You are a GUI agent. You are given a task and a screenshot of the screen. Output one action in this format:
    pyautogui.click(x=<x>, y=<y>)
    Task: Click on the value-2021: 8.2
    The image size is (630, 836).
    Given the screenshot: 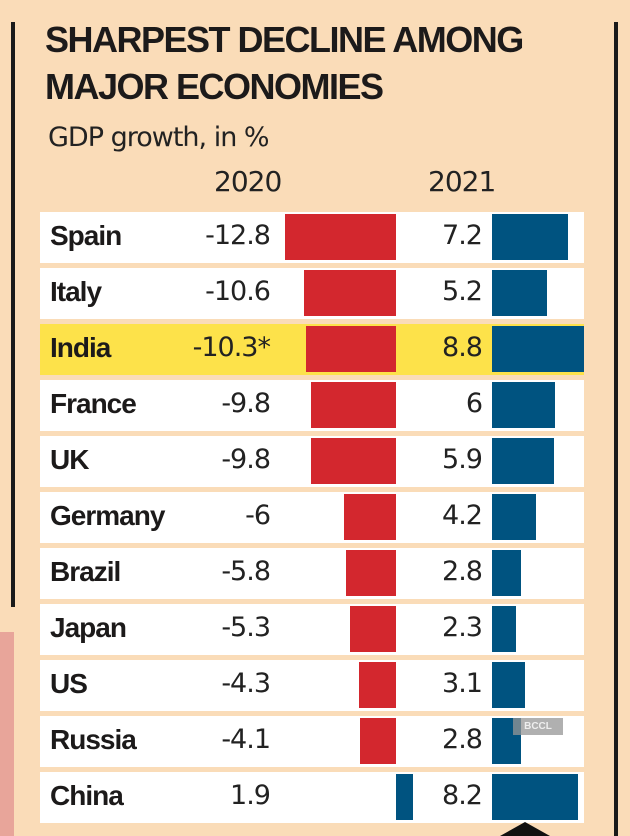 What is the action you would take?
    pyautogui.click(x=462, y=795)
    